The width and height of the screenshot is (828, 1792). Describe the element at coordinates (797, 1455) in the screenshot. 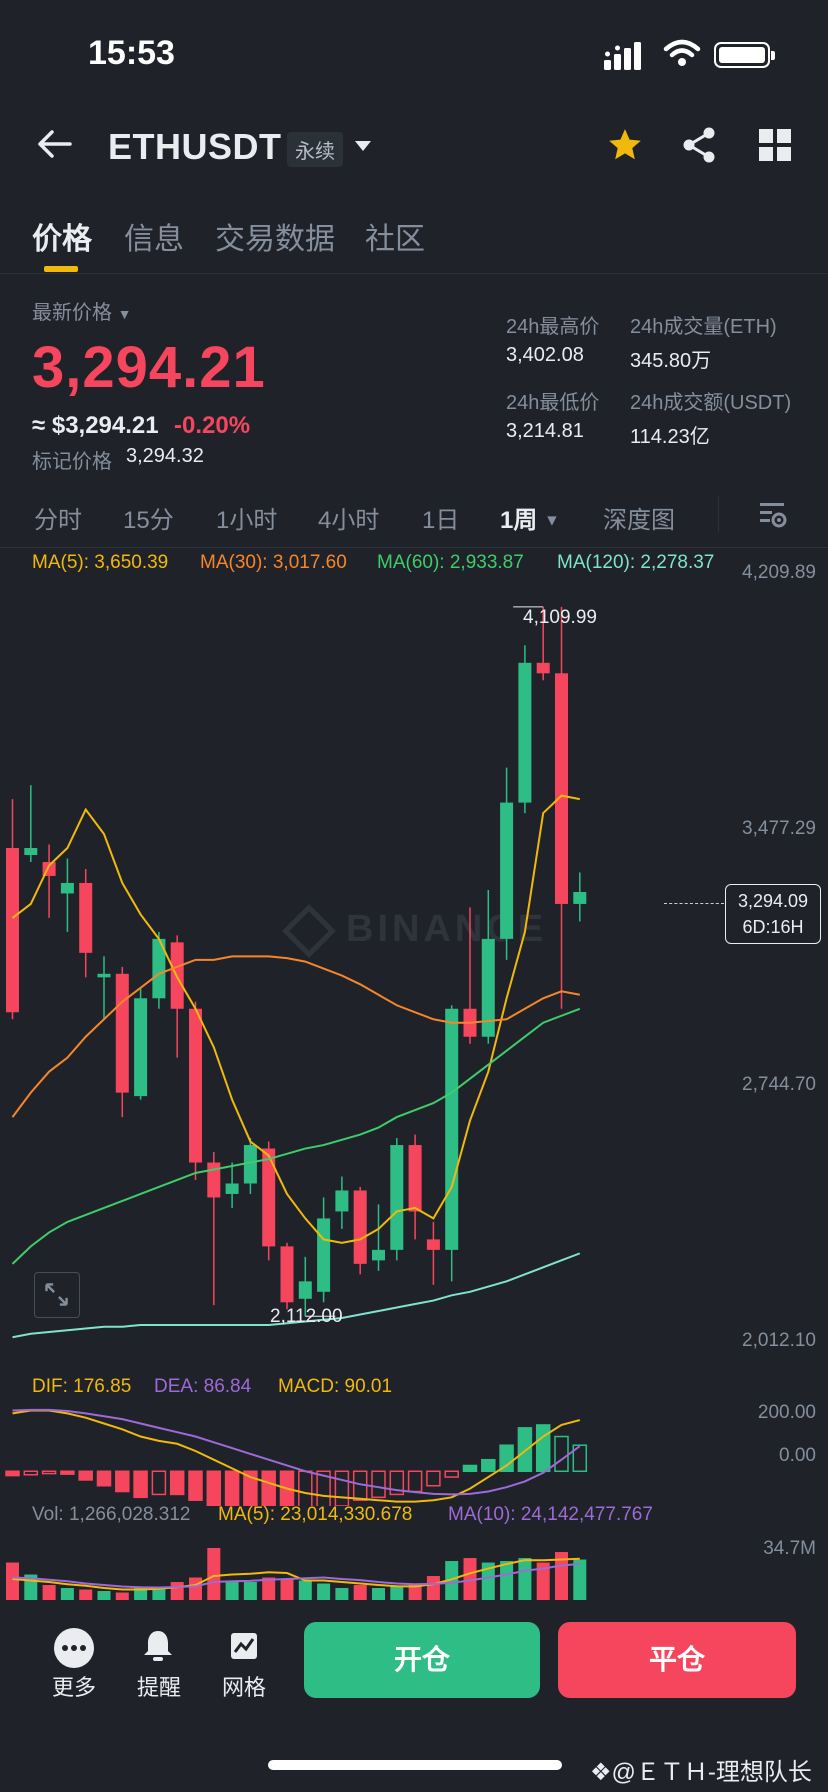

I see `macd-axis-tick: 0.00` at that location.